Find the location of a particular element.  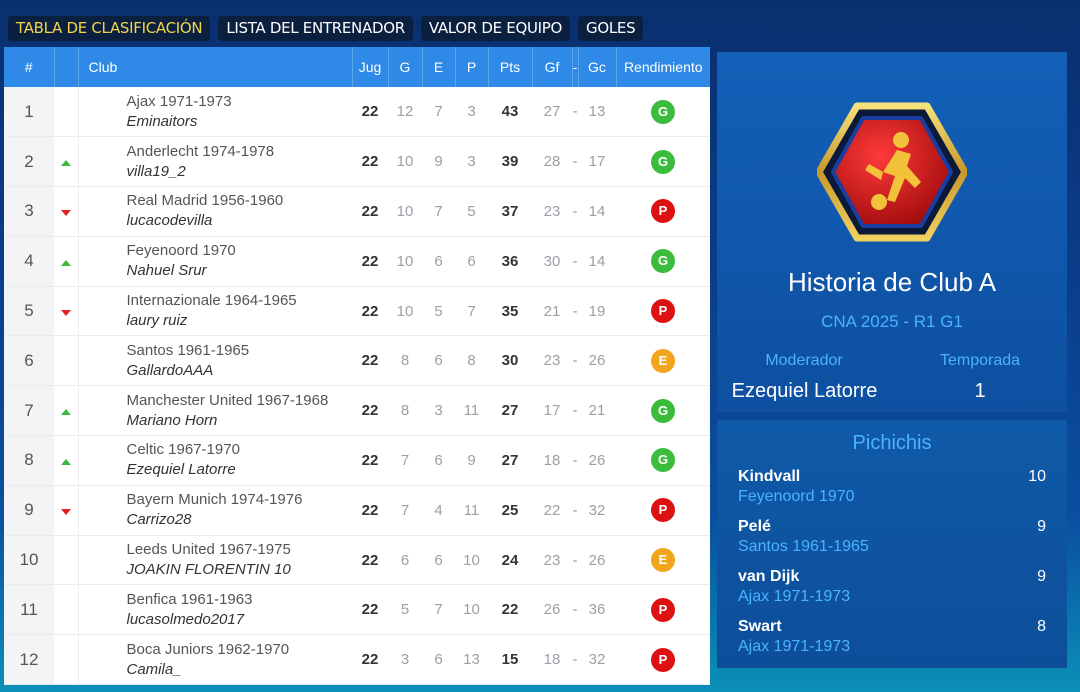

club-name: Bayern Munich 1974-1976 is located at coordinates (214, 500).